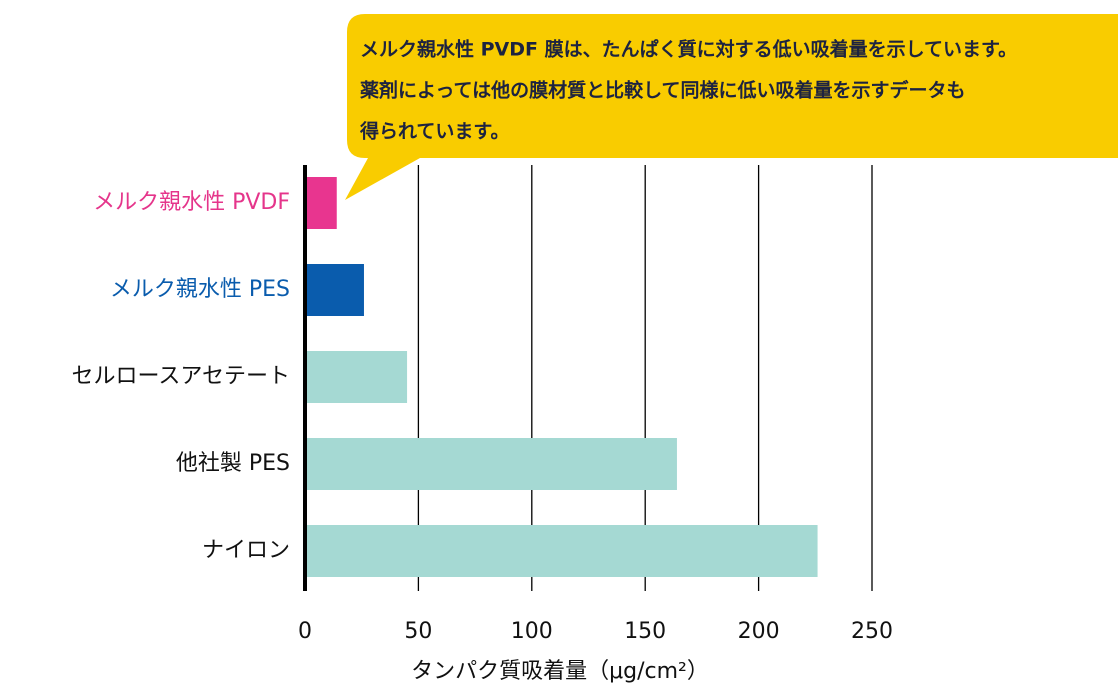 This screenshot has height=691, width=1118. What do you see at coordinates (305, 631) in the screenshot?
I see `x-tick-label: 0` at bounding box center [305, 631].